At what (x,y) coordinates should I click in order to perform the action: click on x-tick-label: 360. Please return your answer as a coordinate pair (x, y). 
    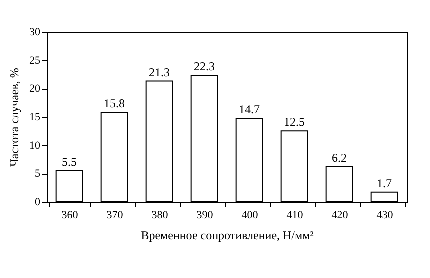
    Looking at the image, I should click on (70, 216).